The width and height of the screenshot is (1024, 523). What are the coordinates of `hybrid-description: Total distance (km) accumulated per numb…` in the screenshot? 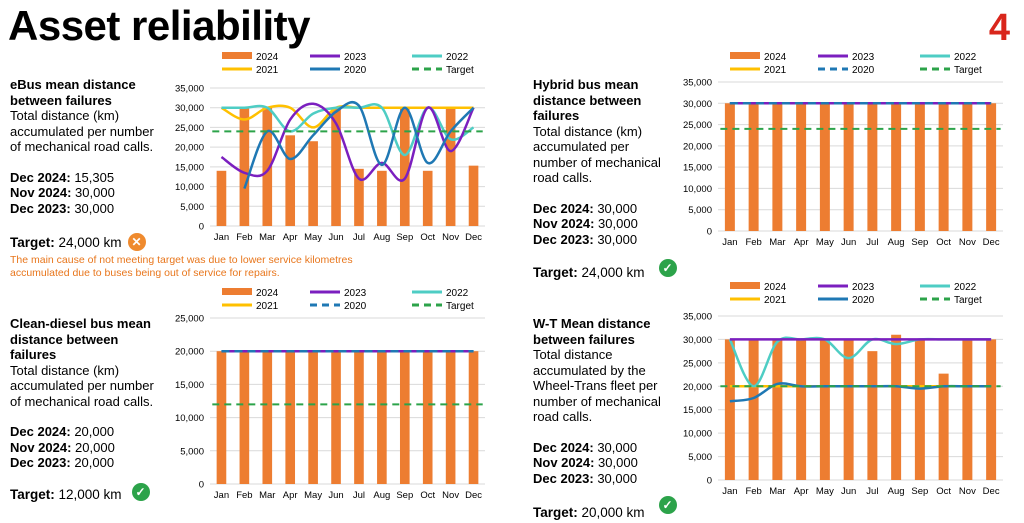 It's located at (597, 154).